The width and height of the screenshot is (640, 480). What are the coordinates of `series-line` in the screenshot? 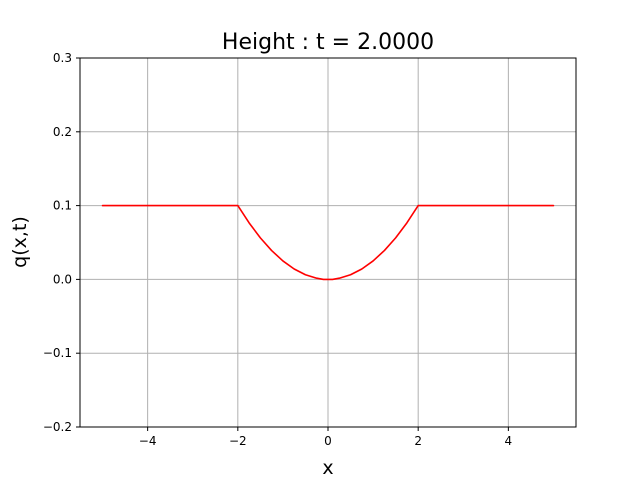 It's located at (328, 242).